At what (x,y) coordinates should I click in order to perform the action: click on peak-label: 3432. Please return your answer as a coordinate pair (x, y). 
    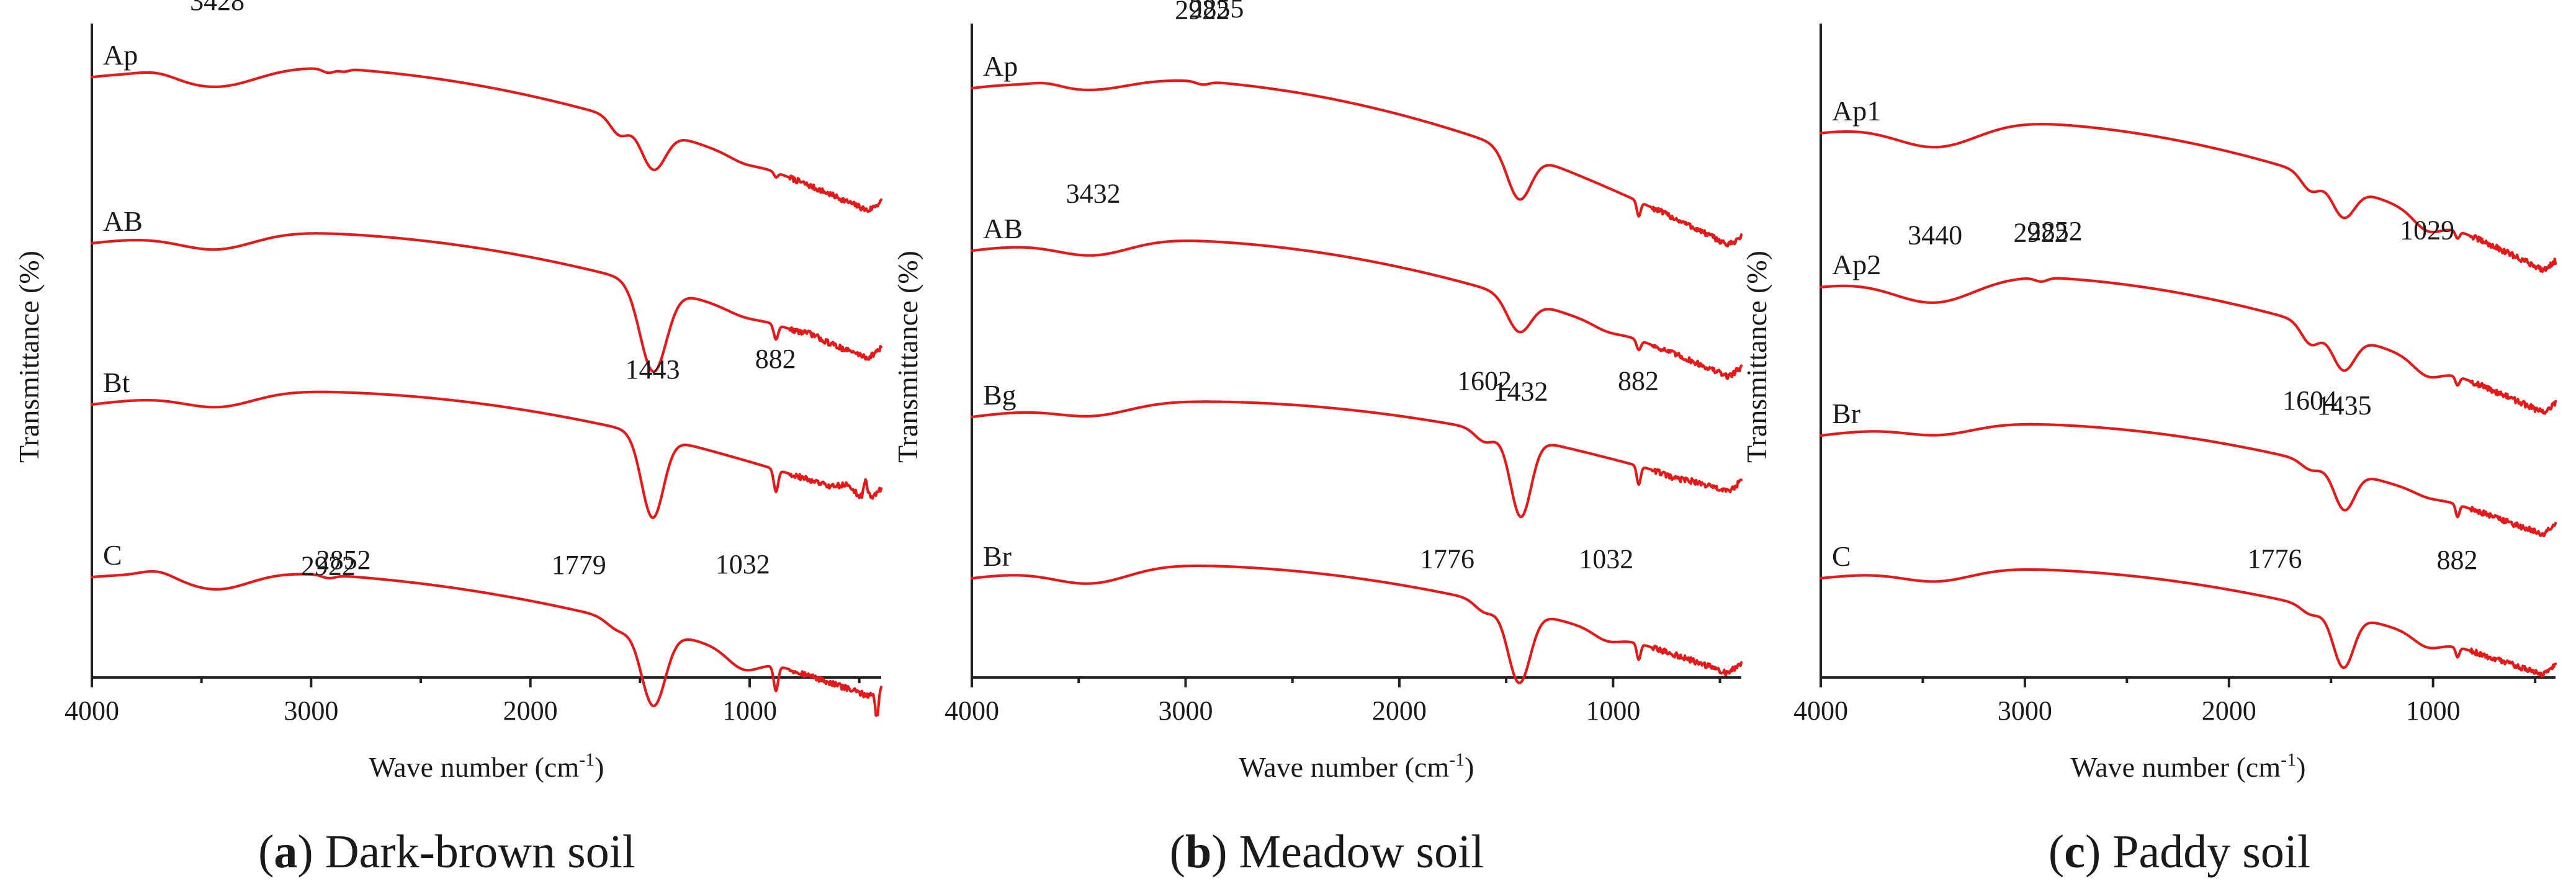
    Looking at the image, I should click on (1094, 194).